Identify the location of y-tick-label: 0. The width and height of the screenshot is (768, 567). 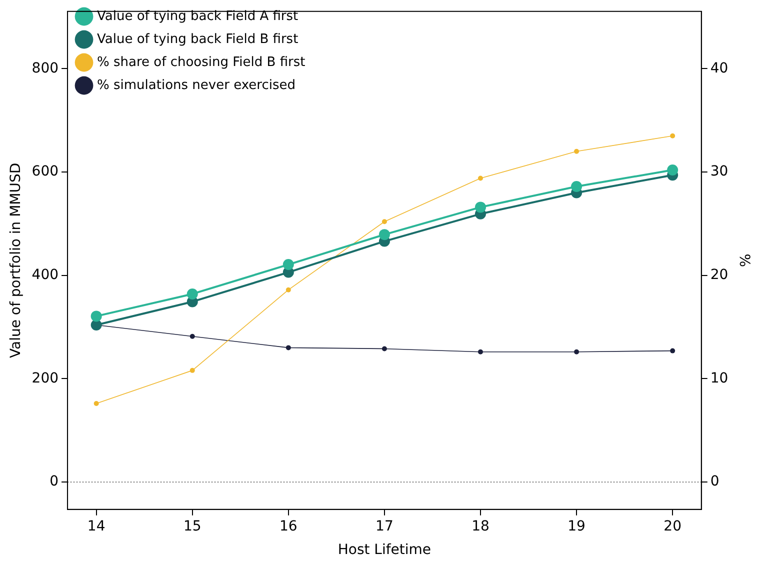
(54, 482).